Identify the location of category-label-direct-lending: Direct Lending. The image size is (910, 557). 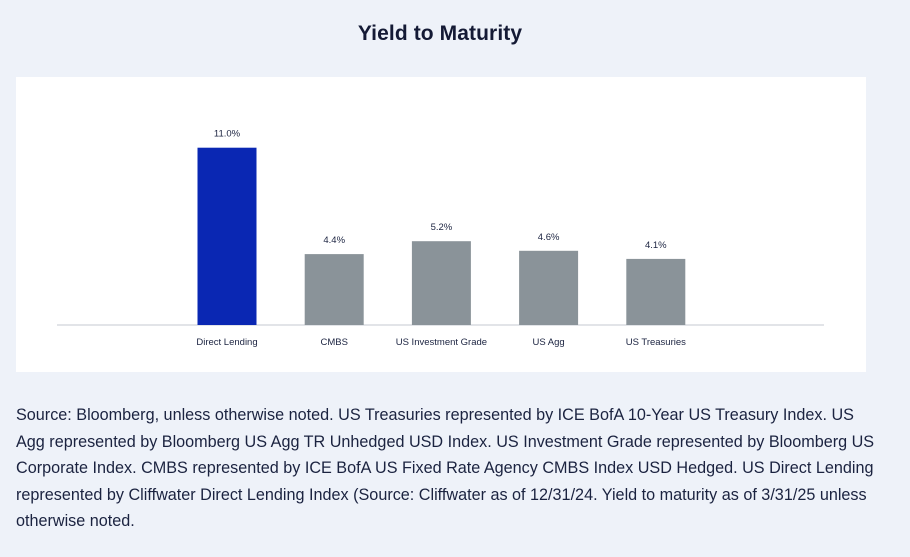
(226, 342).